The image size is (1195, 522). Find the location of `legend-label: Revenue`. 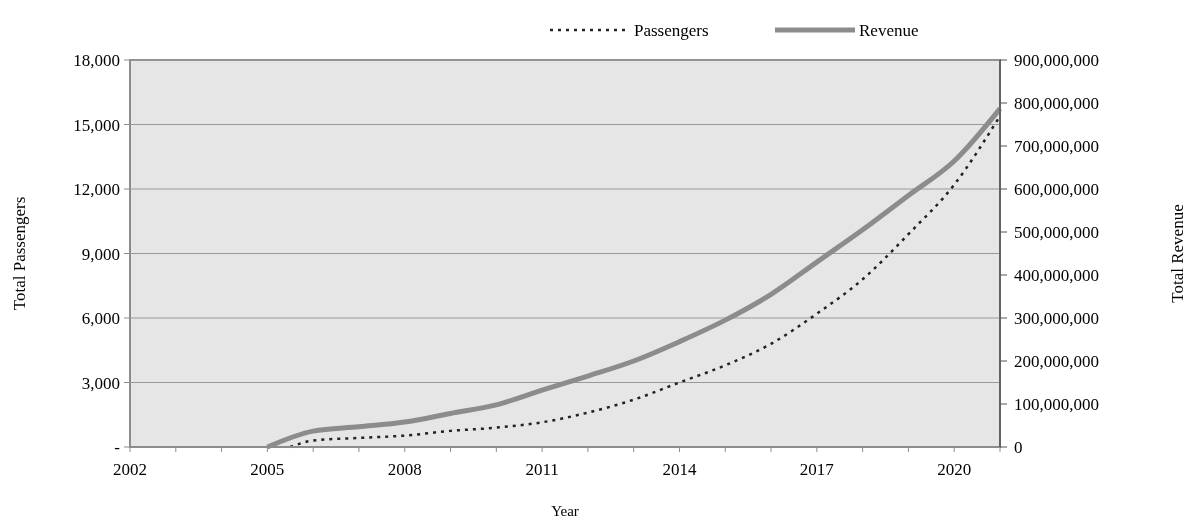

legend-label: Revenue is located at coordinates (889, 30).